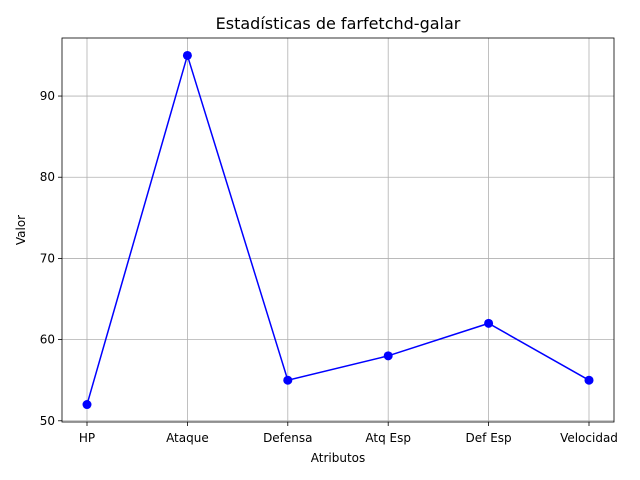  Describe the element at coordinates (47, 177) in the screenshot. I see `y-tick-label: 80` at that location.